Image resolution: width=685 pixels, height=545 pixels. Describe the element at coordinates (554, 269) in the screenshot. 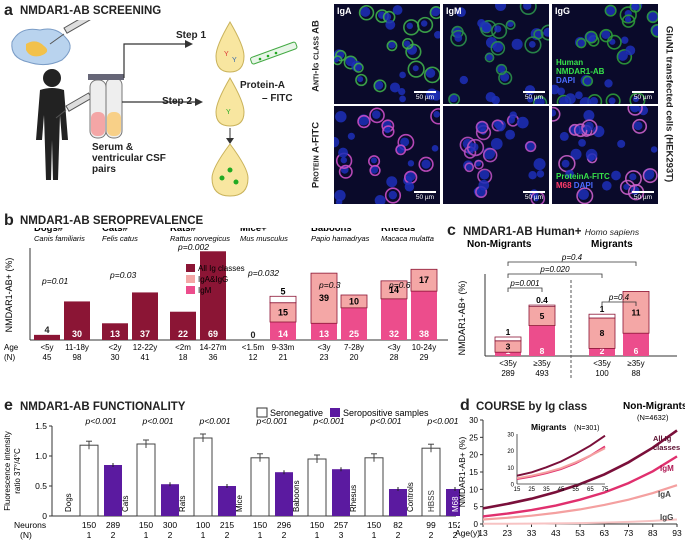

I see `bracket-p020-label: p=0.020` at that location.